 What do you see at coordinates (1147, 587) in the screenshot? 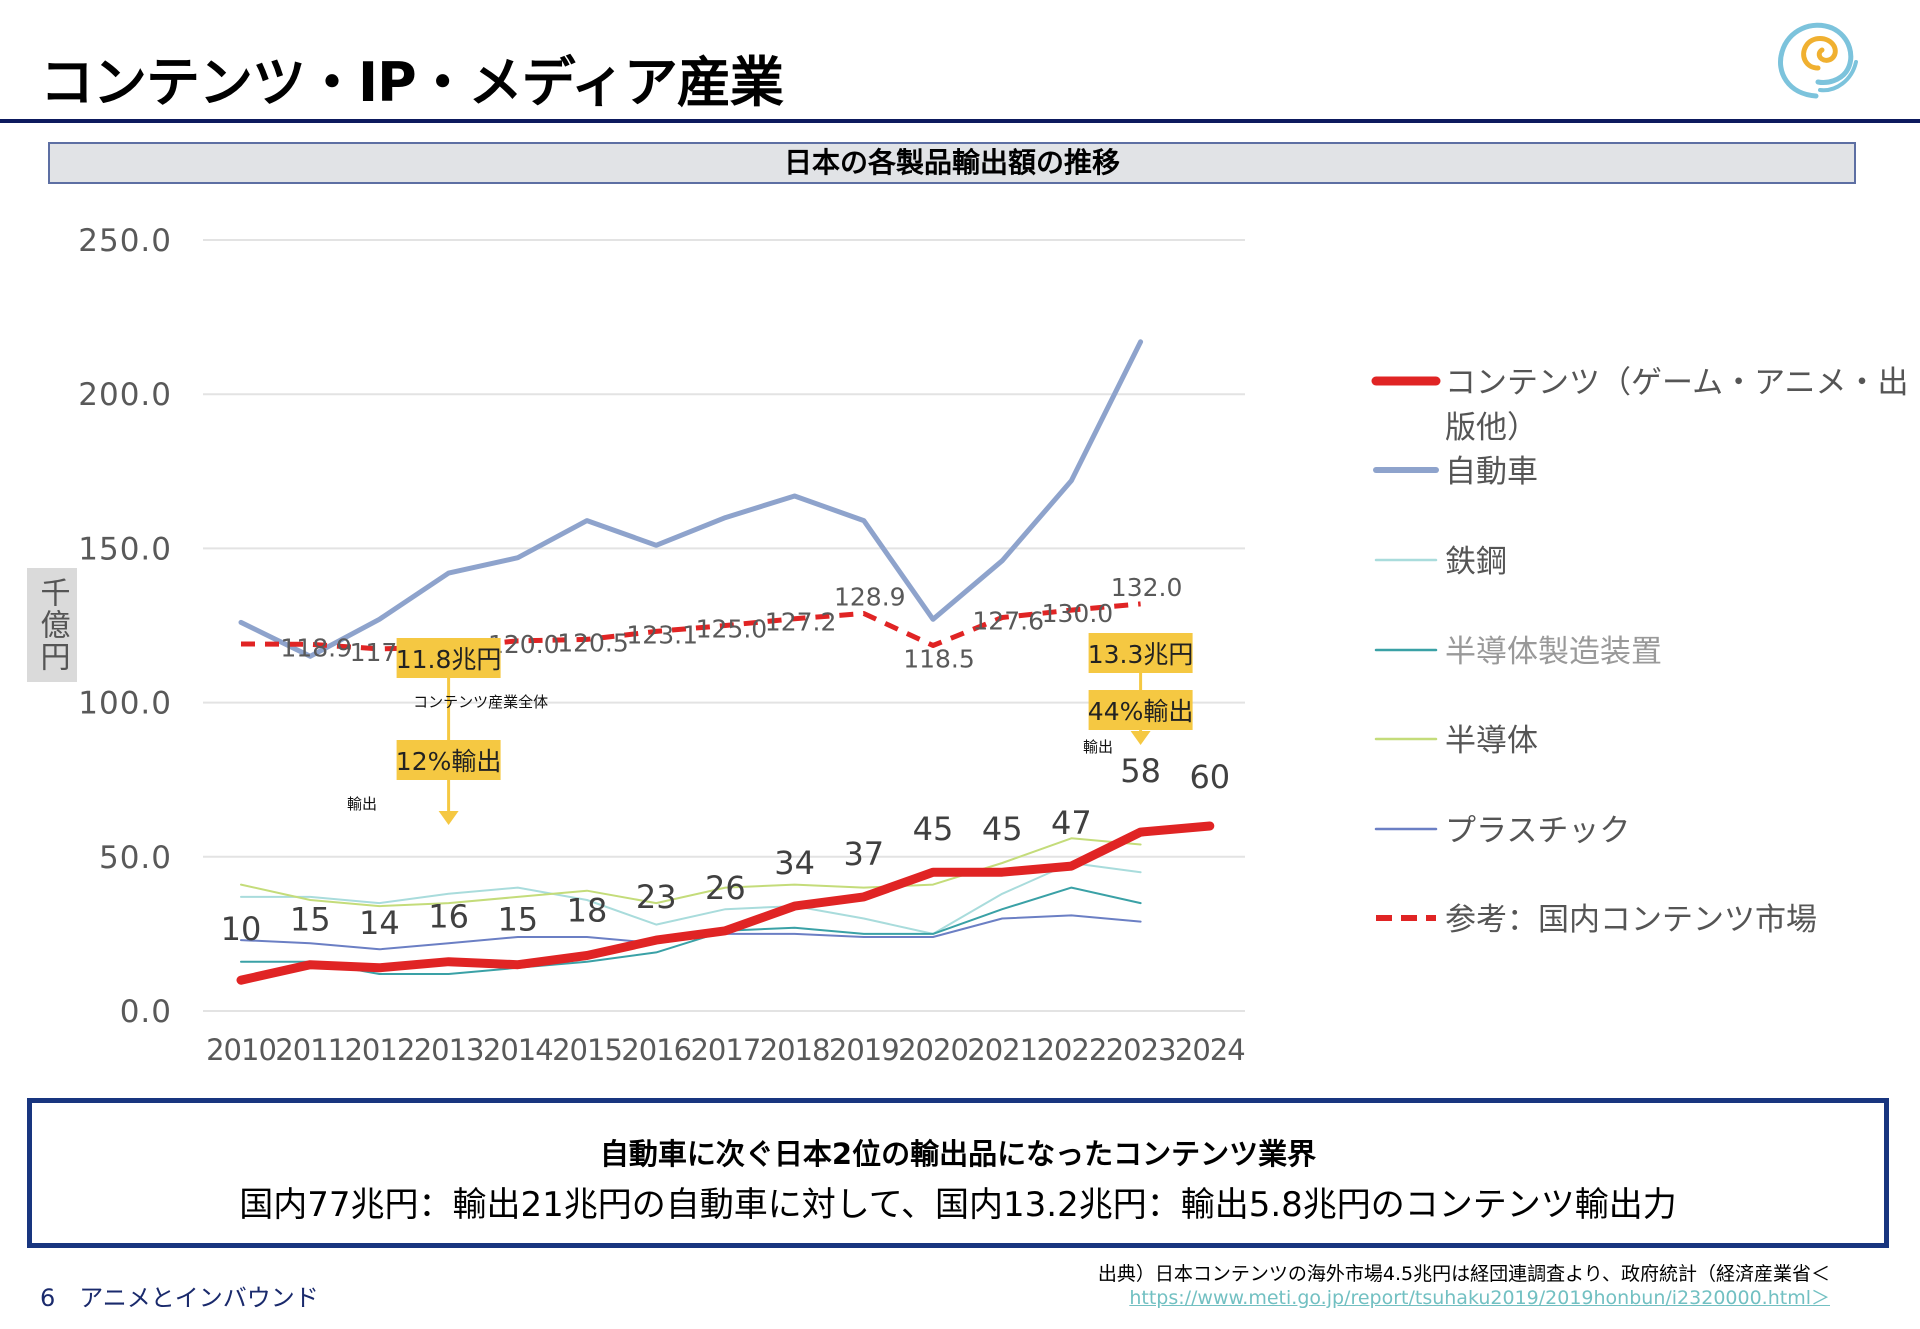
I see `data-label-domestic: 132.0` at bounding box center [1147, 587].